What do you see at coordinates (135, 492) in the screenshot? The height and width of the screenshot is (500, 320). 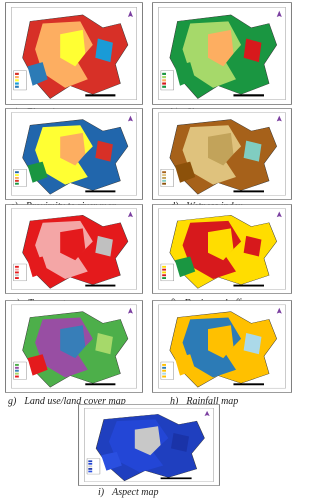 I see `caption-caption: Aspect map` at bounding box center [135, 492].